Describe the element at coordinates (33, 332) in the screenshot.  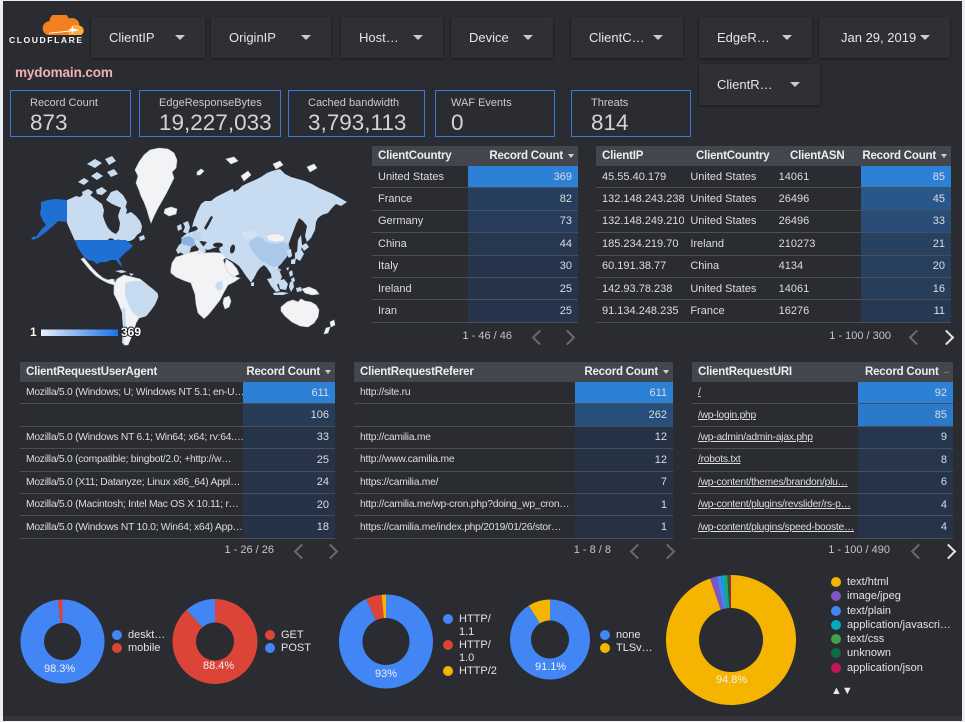
I see `svg-text: 1` at that location.